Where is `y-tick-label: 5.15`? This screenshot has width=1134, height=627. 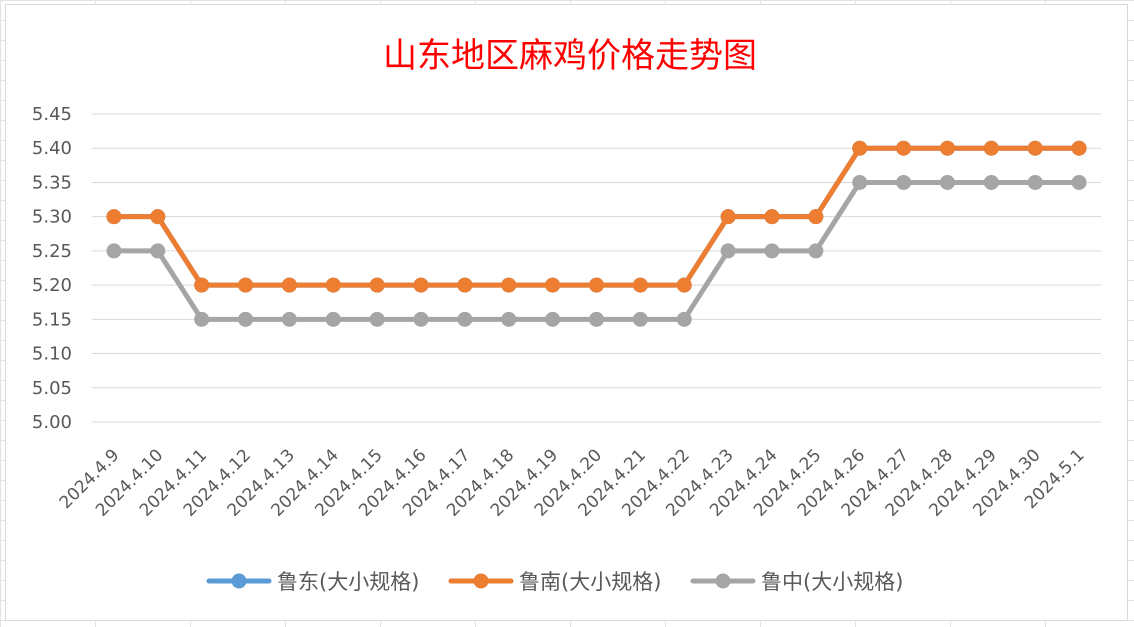 y-tick-label: 5.15 is located at coordinates (52, 319).